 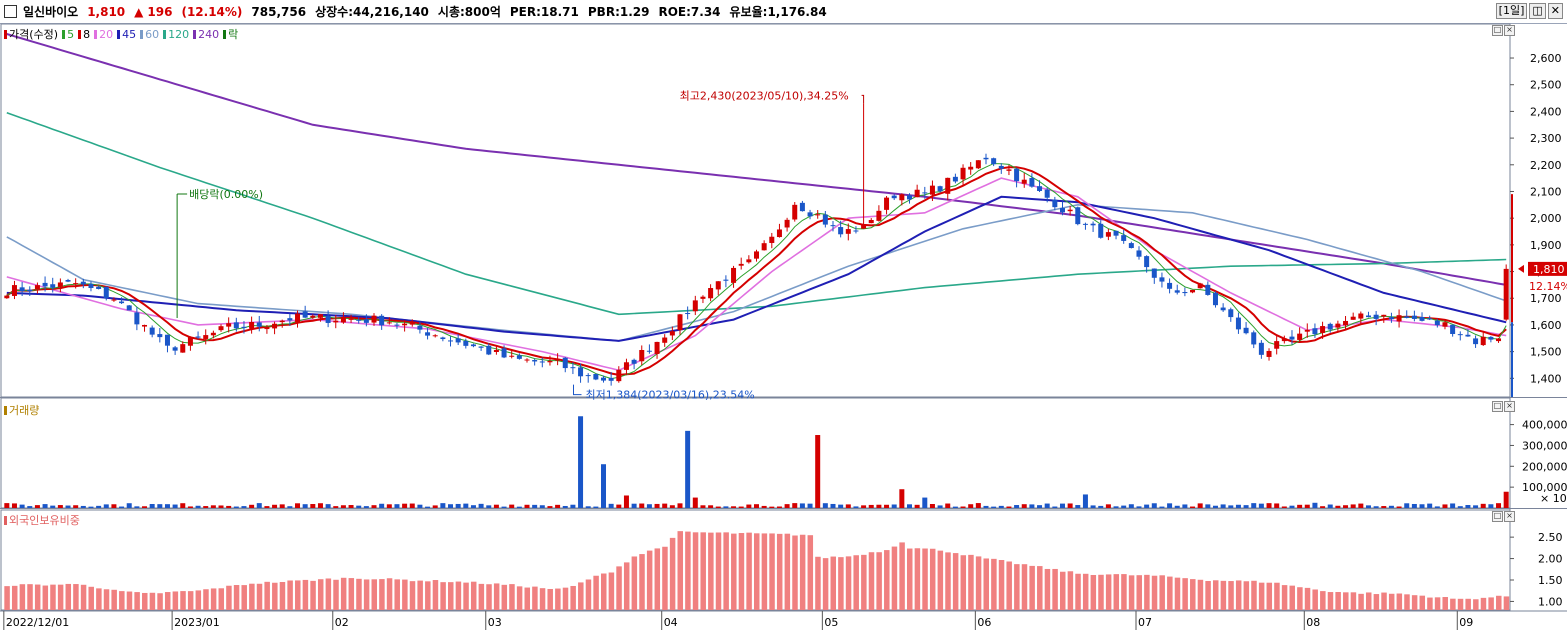 What do you see at coordinates (1509, 406) in the screenshot?
I see `volume-pane-close-icon: ×` at bounding box center [1509, 406].